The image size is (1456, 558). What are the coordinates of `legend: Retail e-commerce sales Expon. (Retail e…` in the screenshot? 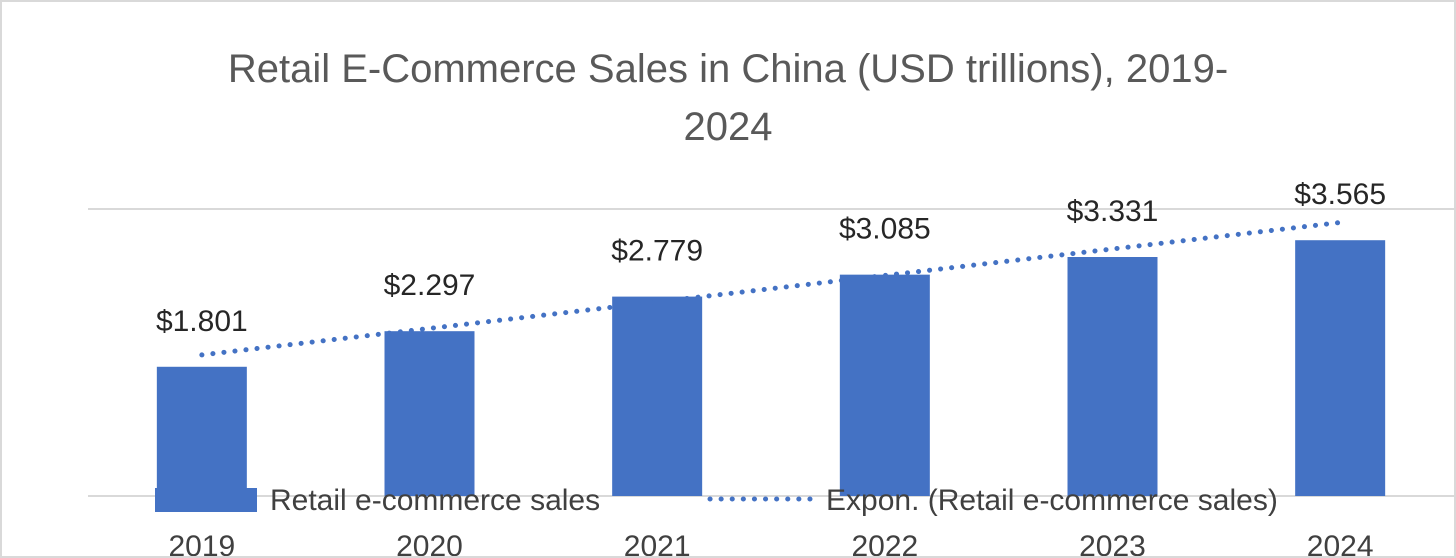 It's located at (716, 500).